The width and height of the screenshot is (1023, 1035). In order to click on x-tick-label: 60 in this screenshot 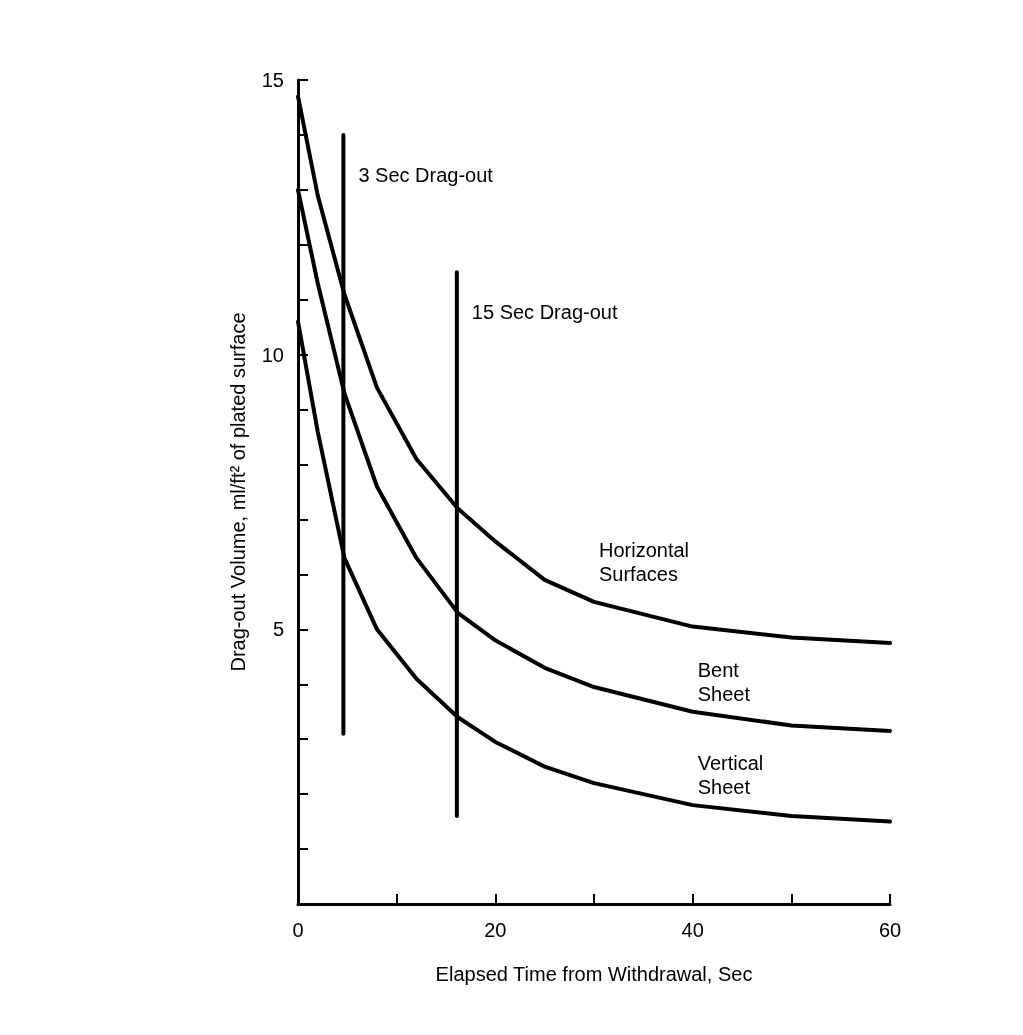, I will do `click(890, 930)`.